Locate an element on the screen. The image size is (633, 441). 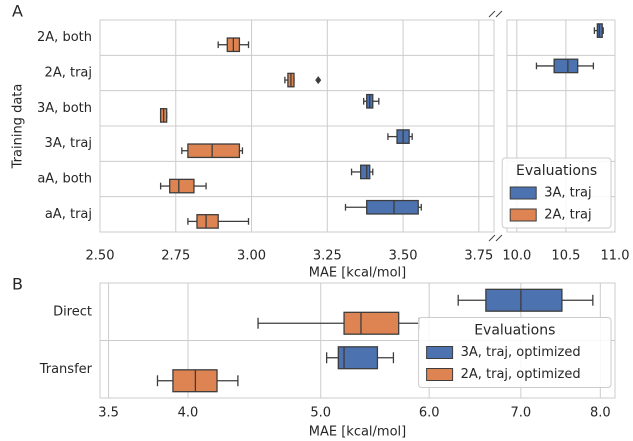
y-tick-label: Direct is located at coordinates (72, 311).